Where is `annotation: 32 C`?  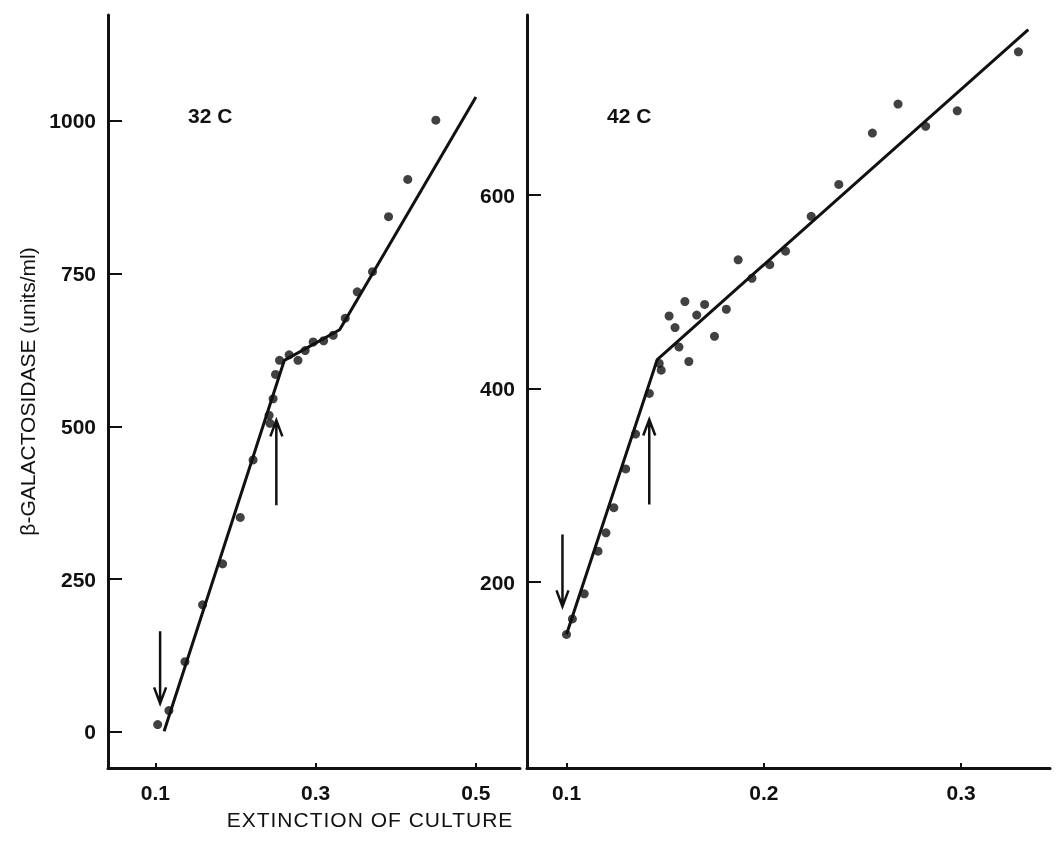 annotation: 32 C is located at coordinates (210, 115).